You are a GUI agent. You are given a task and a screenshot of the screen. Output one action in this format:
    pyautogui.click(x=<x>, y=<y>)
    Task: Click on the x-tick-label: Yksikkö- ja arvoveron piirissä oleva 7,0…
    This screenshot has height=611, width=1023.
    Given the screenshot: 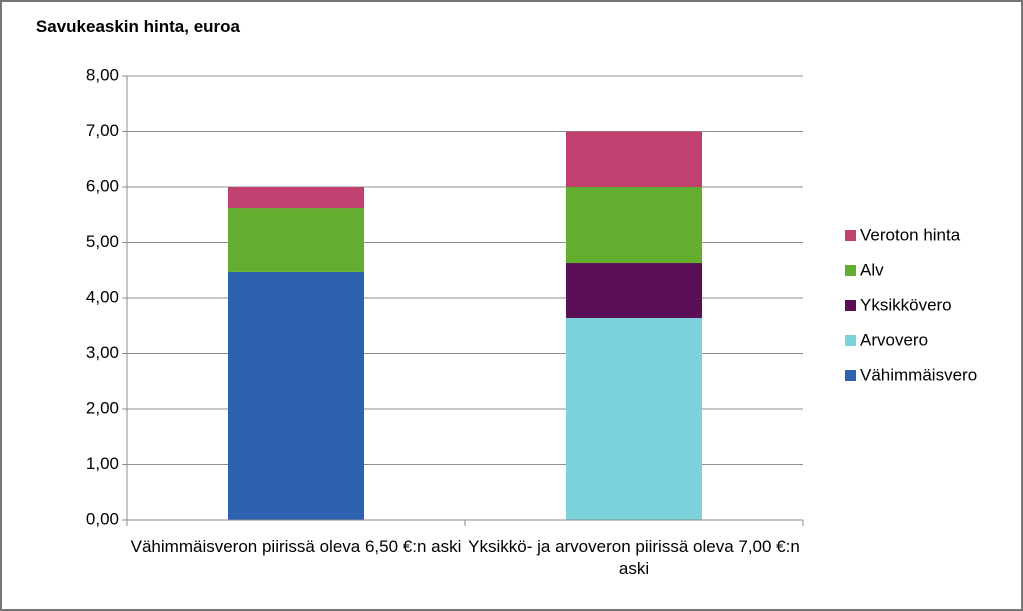 What is the action you would take?
    pyautogui.click(x=634, y=557)
    